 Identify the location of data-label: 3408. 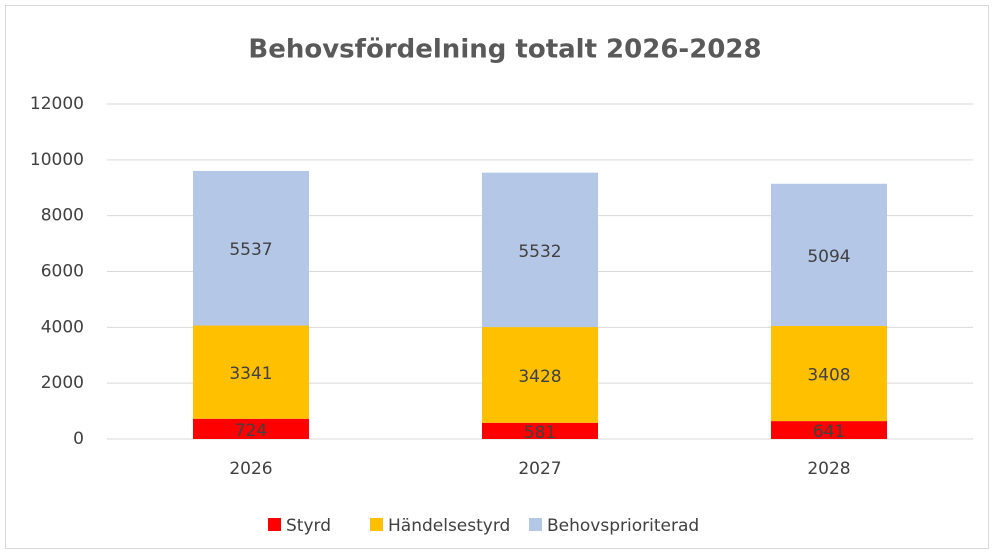
(828, 376).